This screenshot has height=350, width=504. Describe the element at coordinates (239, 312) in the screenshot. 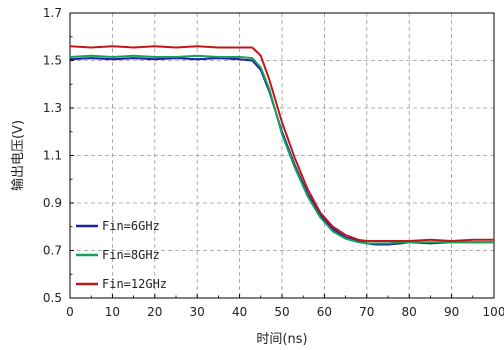

I see `x-tick-label: 40` at that location.